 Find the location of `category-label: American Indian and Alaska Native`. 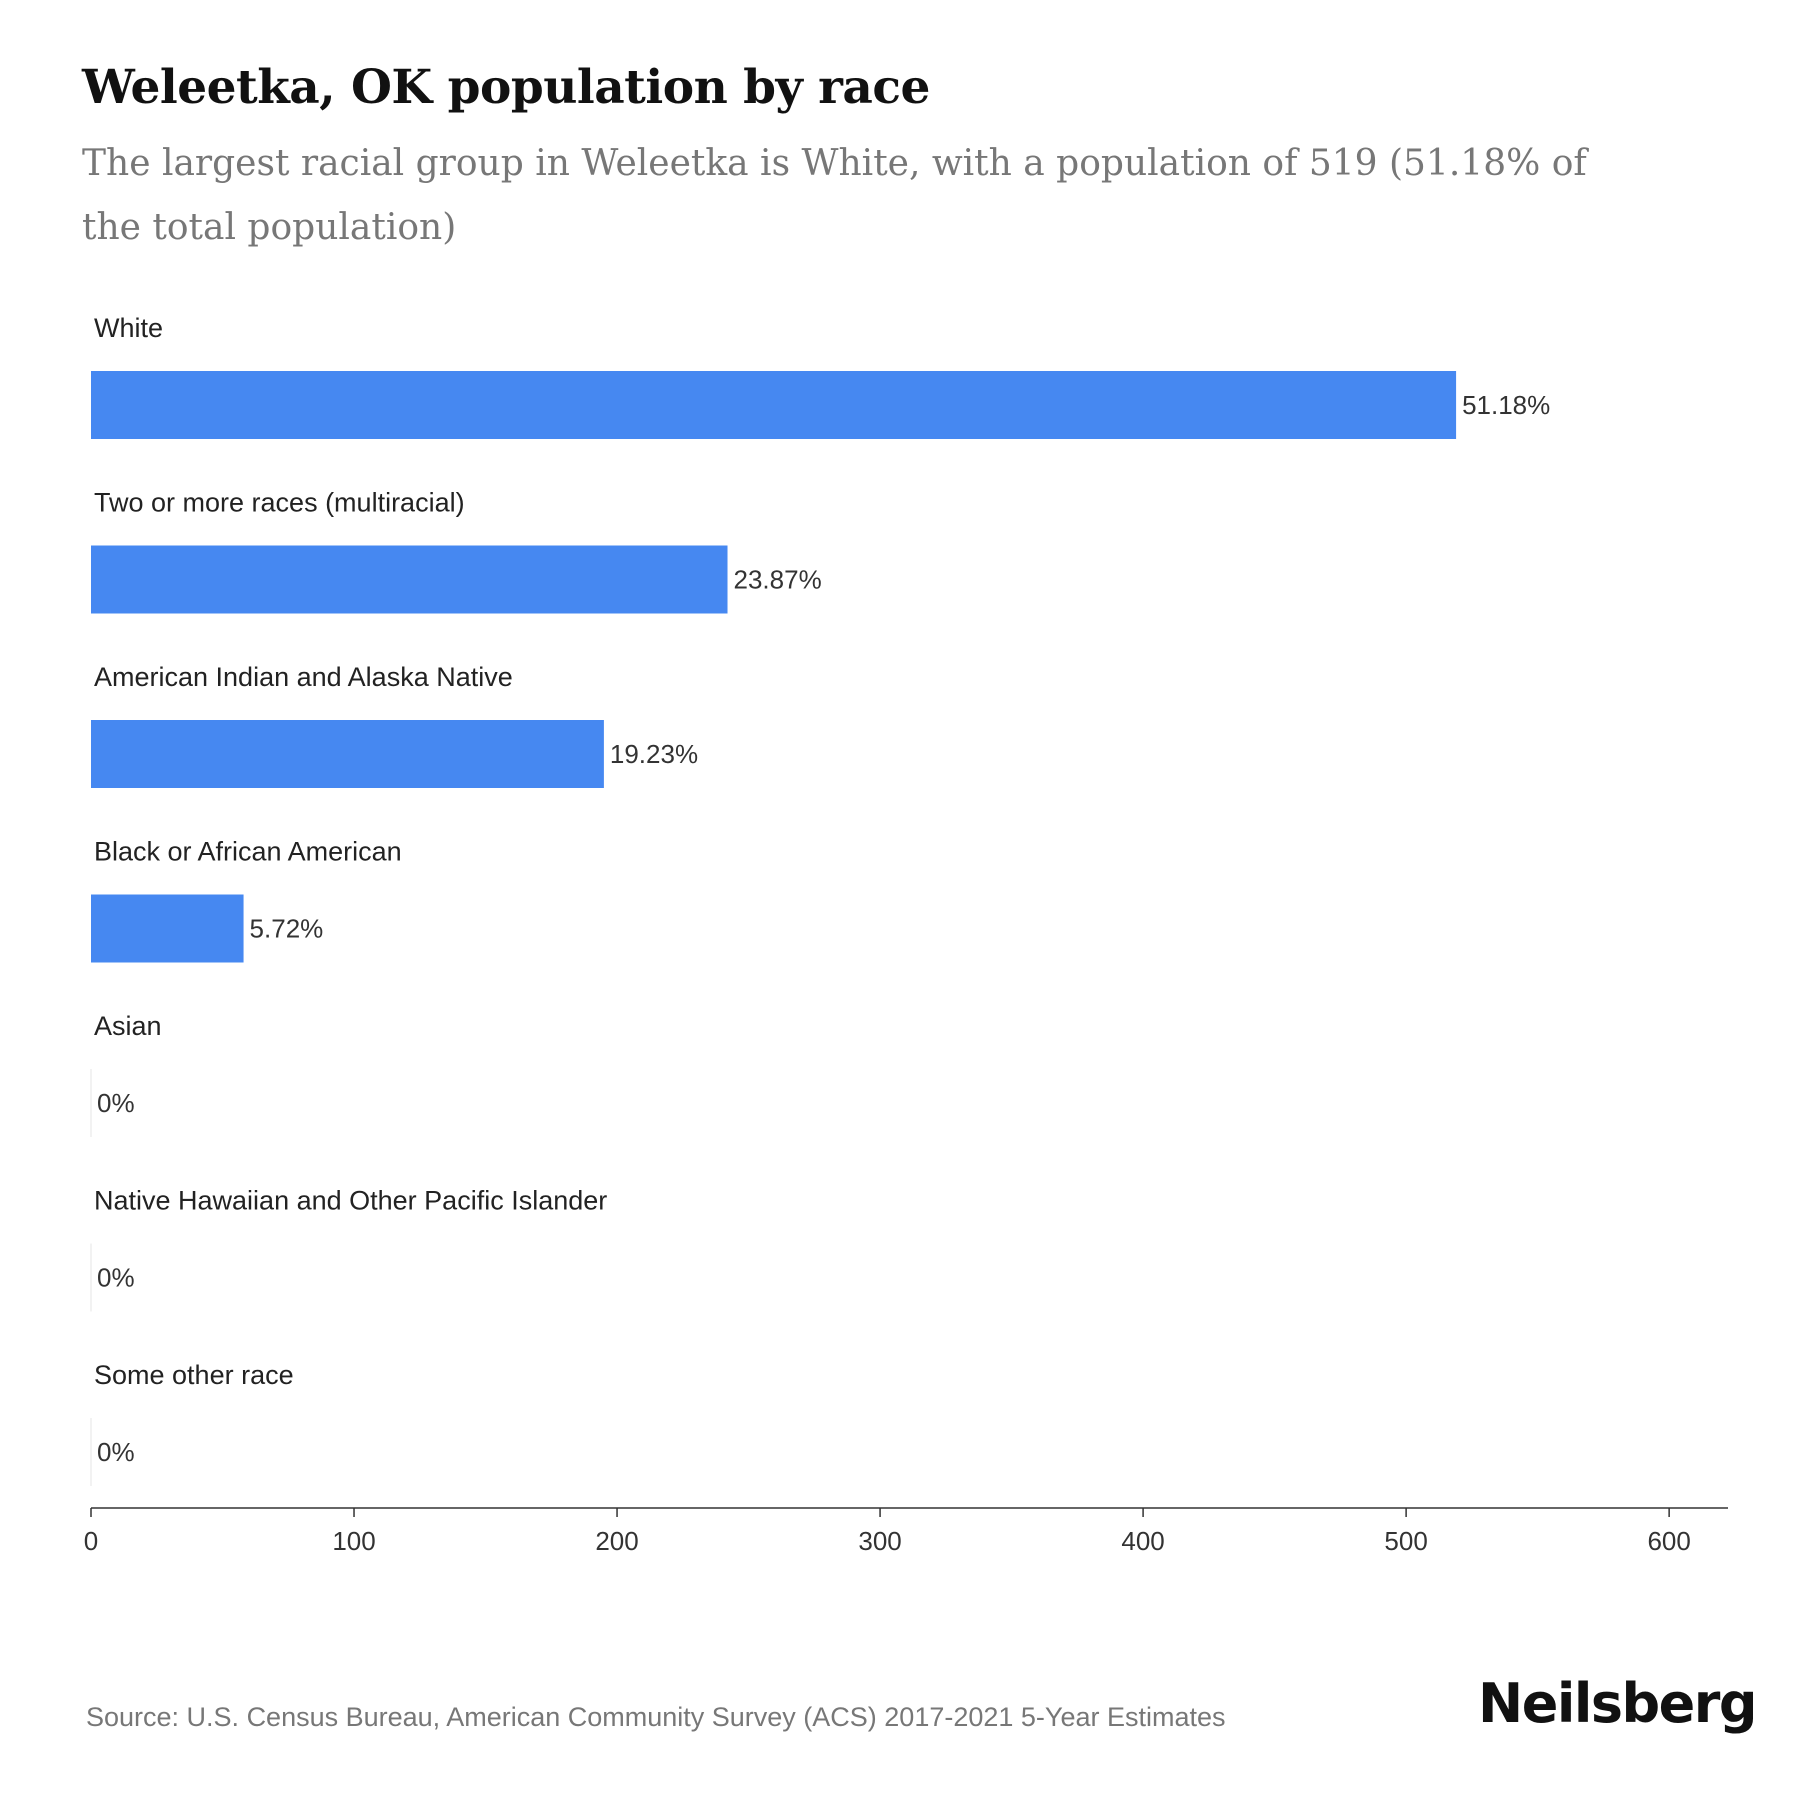

category-label: American Indian and Alaska Native is located at coordinates (303, 677).